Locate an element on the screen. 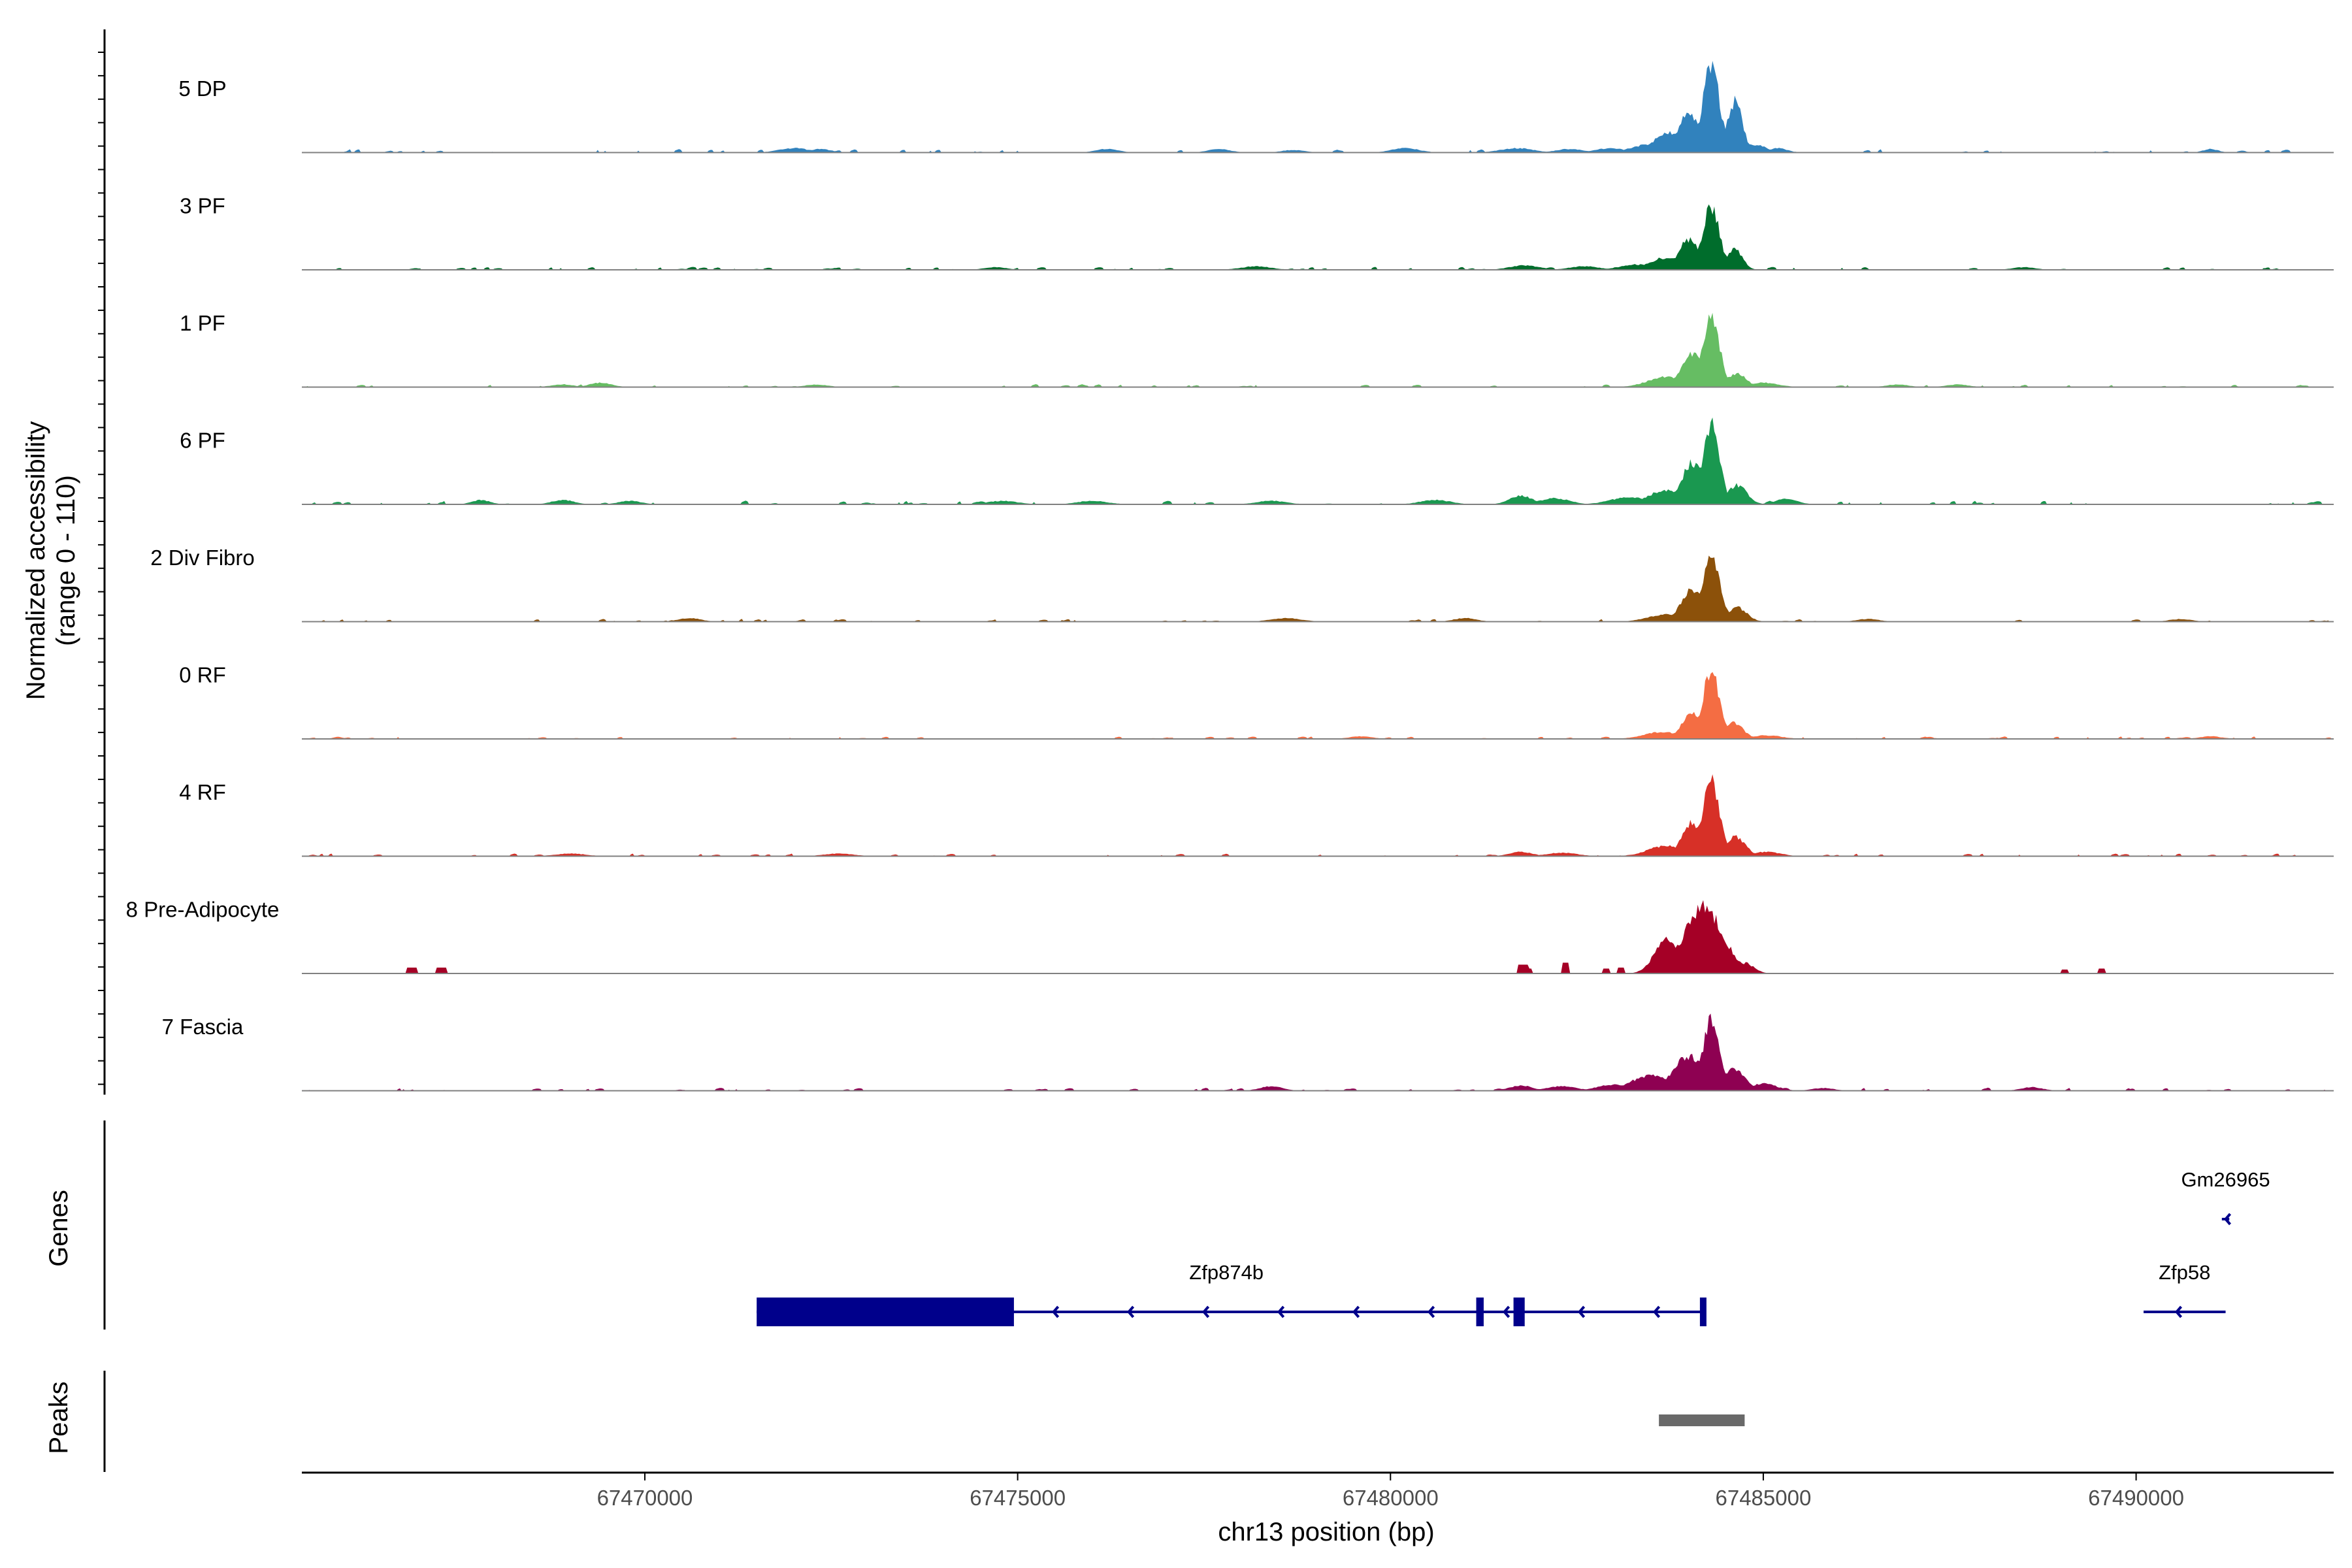 The height and width of the screenshot is (1568, 2352). track-7-fascia: 7 Fascia is located at coordinates (1248, 1052).